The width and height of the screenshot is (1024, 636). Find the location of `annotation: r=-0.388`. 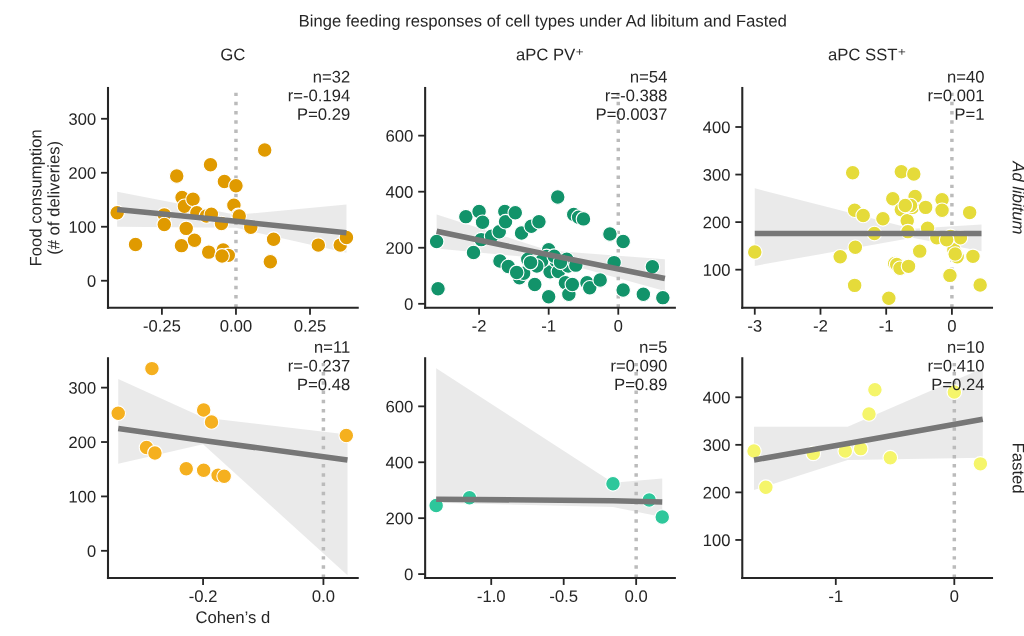

annotation: r=-0.388 is located at coordinates (636, 95).